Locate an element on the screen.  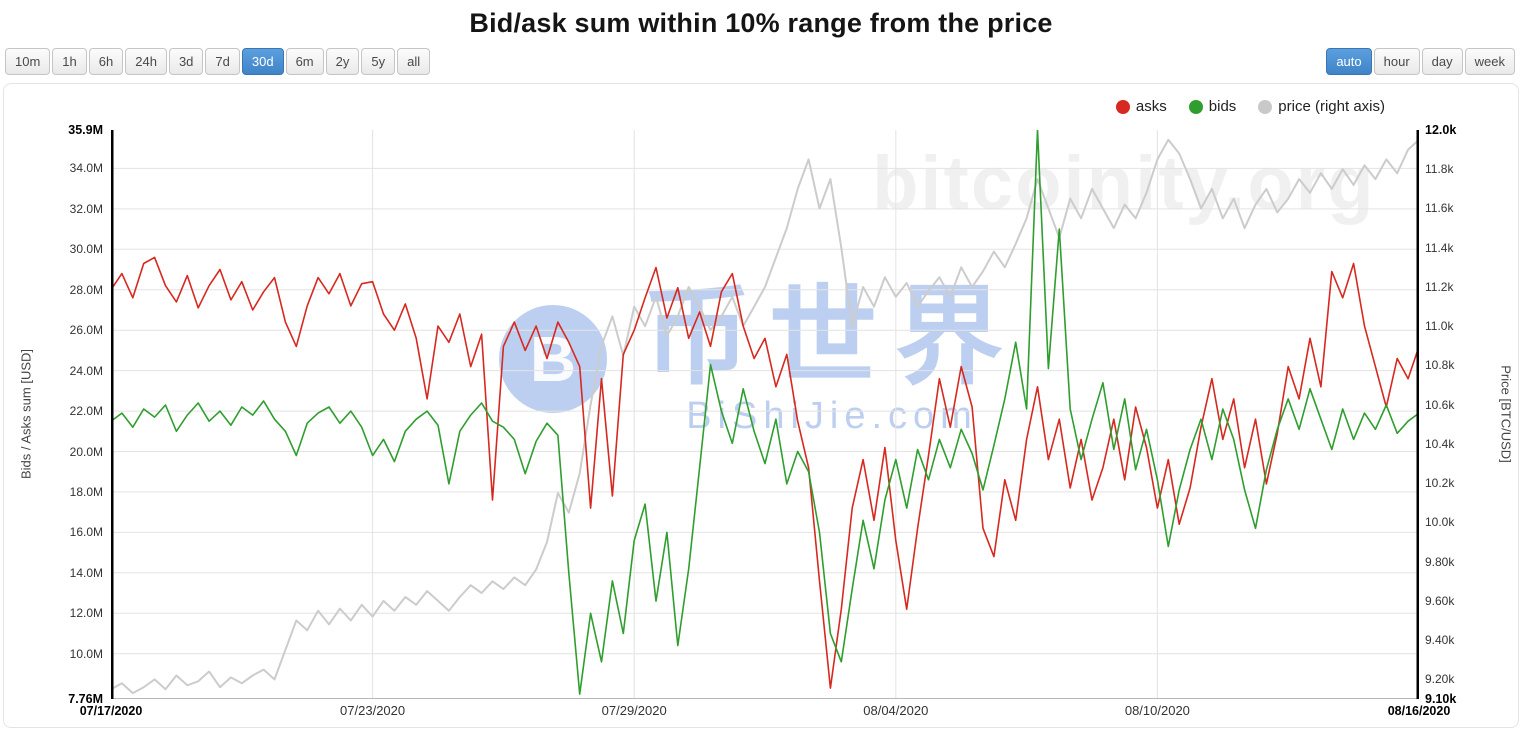
y-right-tick: 12.0k is located at coordinates (1441, 130).